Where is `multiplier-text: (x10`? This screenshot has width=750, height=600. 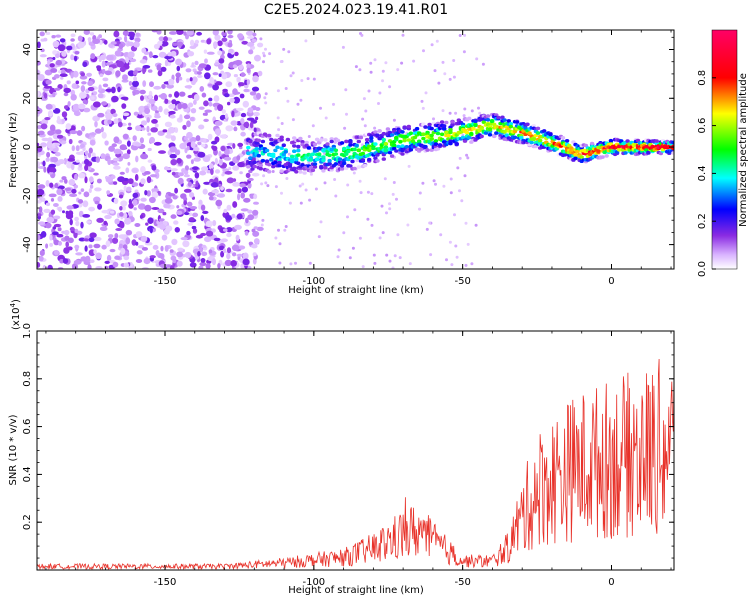
multiplier-text: (x10 is located at coordinates (16, 318).